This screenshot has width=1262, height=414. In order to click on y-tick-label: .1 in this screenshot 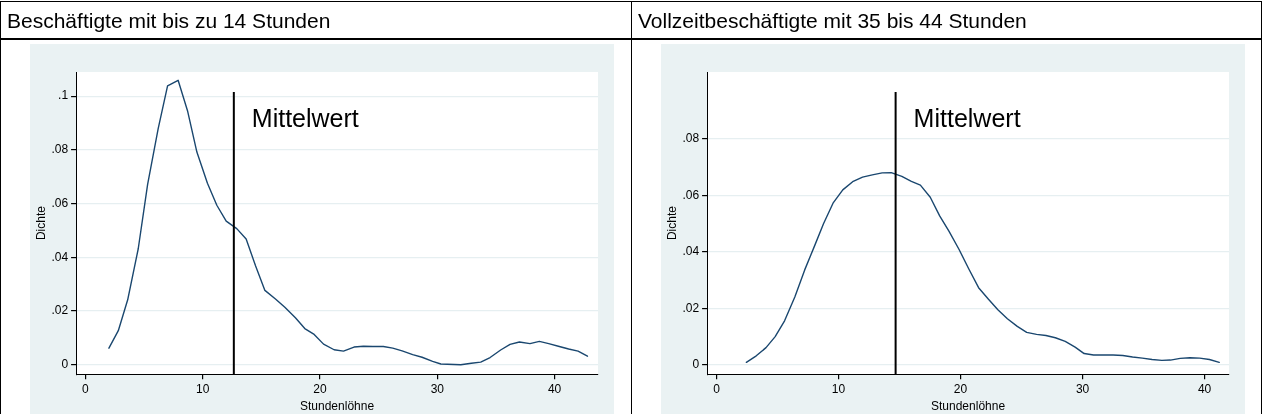, I will do `click(63, 95)`.